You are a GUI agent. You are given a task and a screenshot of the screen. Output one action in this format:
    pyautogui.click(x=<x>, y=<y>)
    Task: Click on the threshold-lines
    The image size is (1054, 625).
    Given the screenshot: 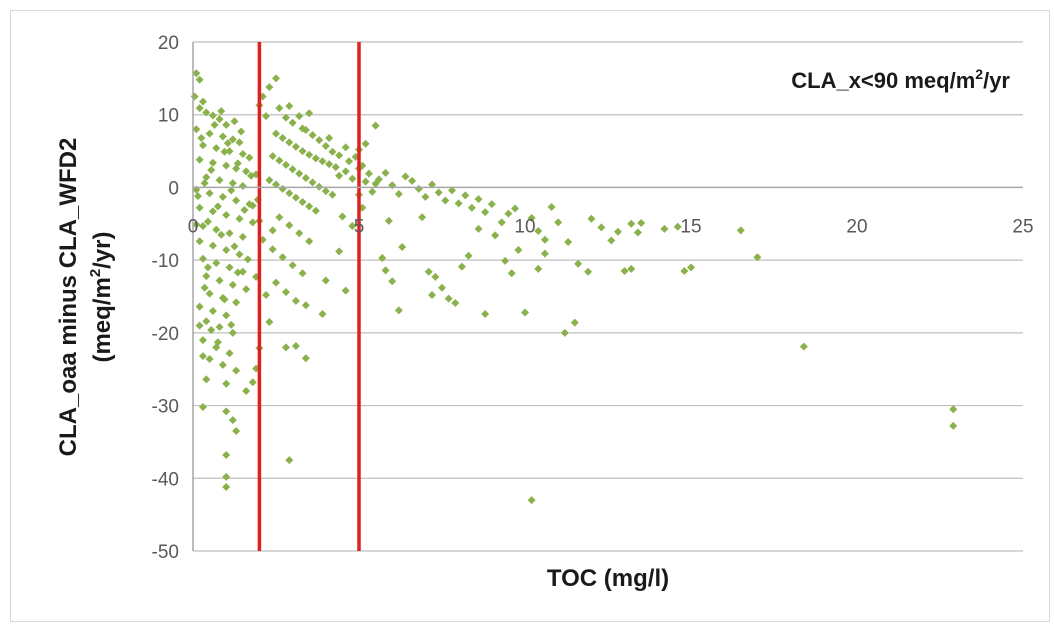 What is the action you would take?
    pyautogui.click(x=309, y=296)
    